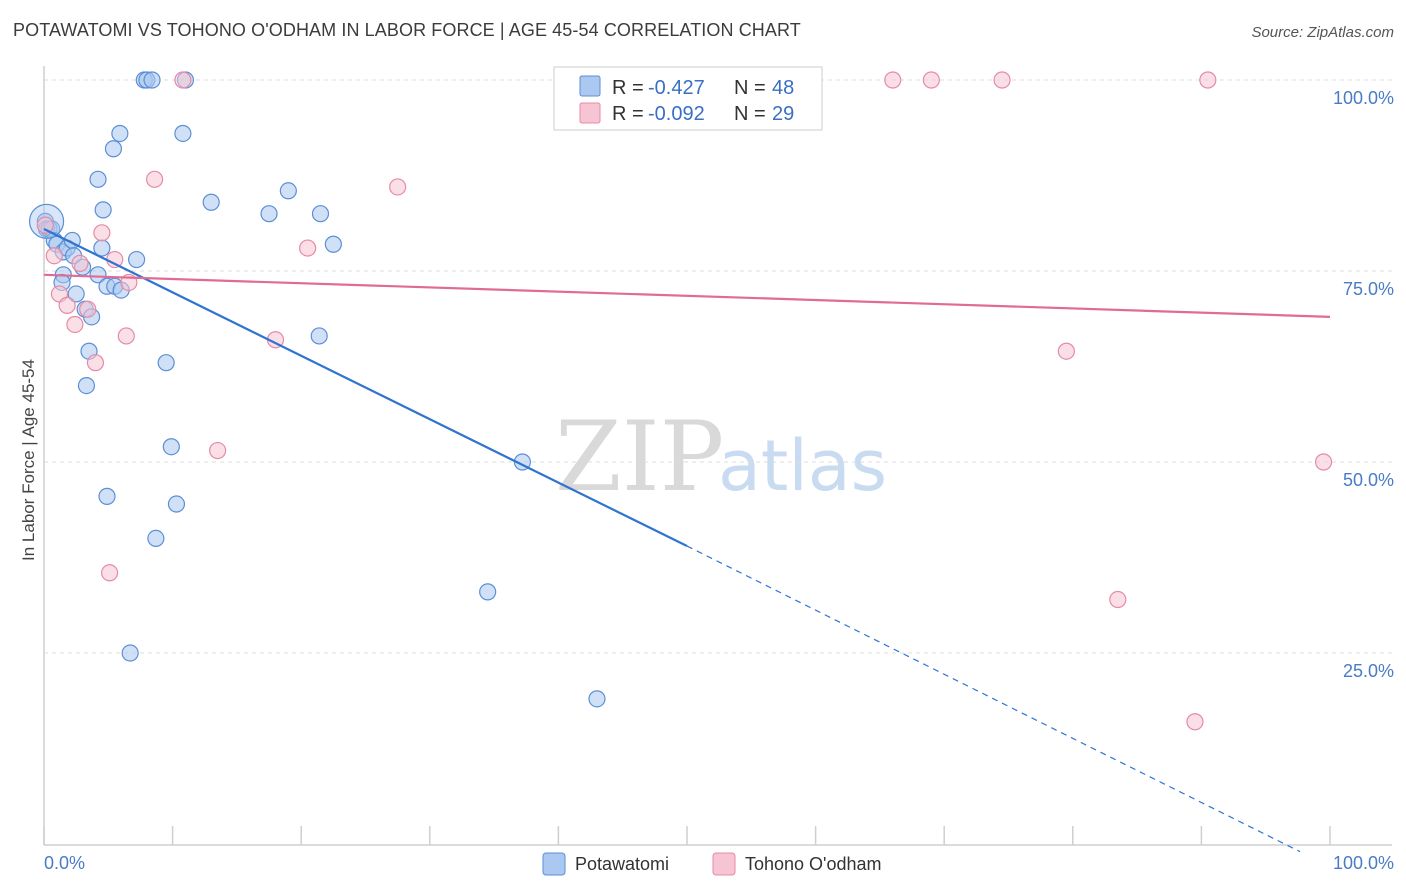  Describe the element at coordinates (1368, 671) in the screenshot. I see `y-tick-label: 25.0%` at that location.